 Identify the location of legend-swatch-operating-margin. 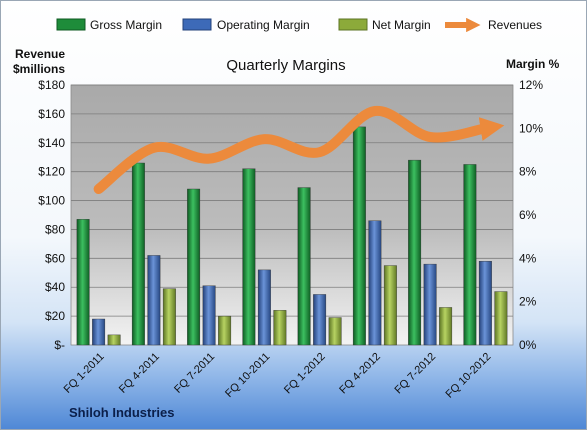
(197, 24).